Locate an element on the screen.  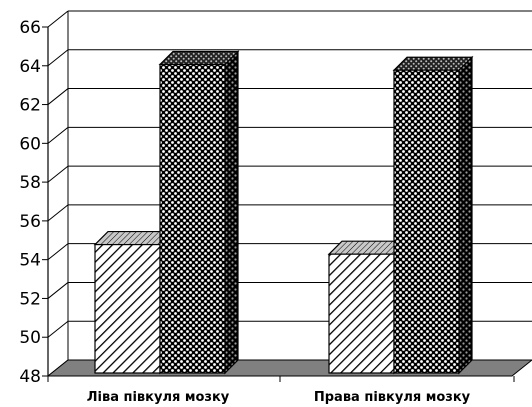
y-tick-label: 50 is located at coordinates (30, 338).